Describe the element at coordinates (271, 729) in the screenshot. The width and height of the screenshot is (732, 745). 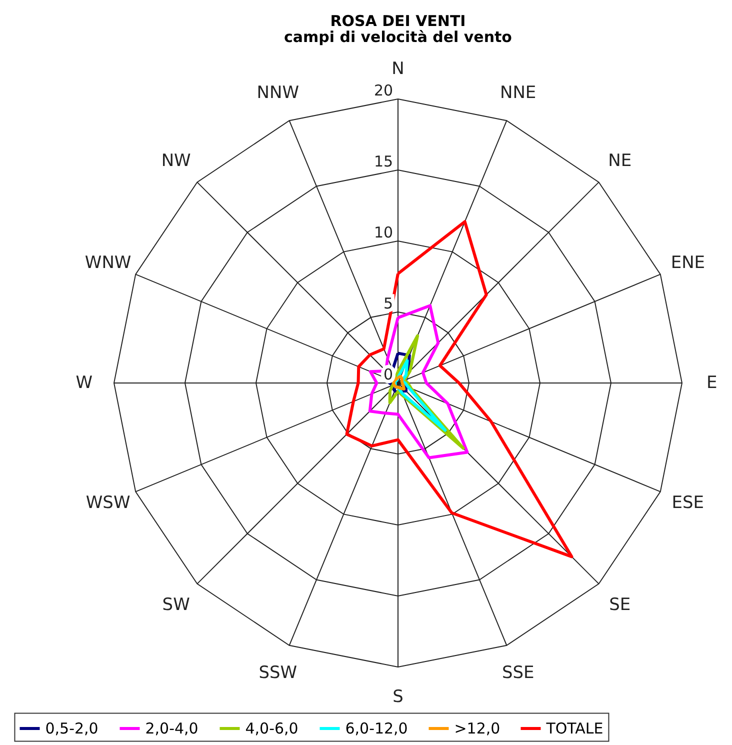
I see `legend-label: 4,0-6,0` at that location.